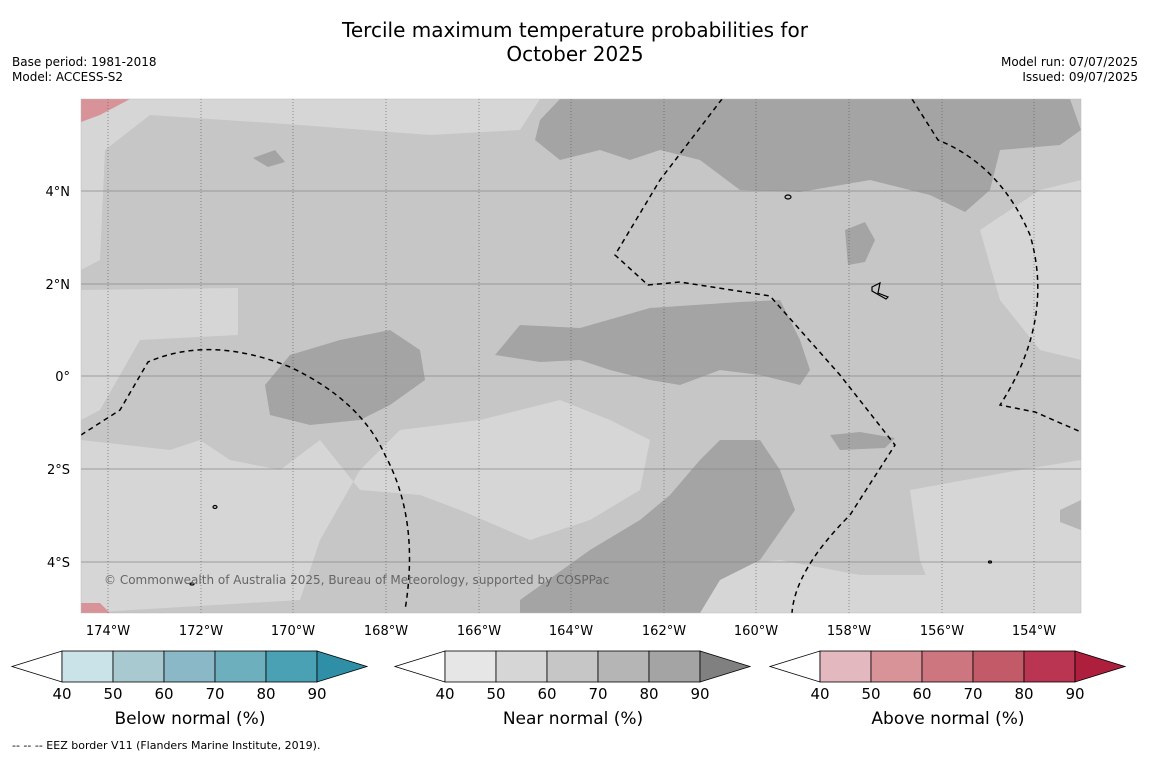  What do you see at coordinates (386, 631) in the screenshot?
I see `lon-label: 168°W` at bounding box center [386, 631].